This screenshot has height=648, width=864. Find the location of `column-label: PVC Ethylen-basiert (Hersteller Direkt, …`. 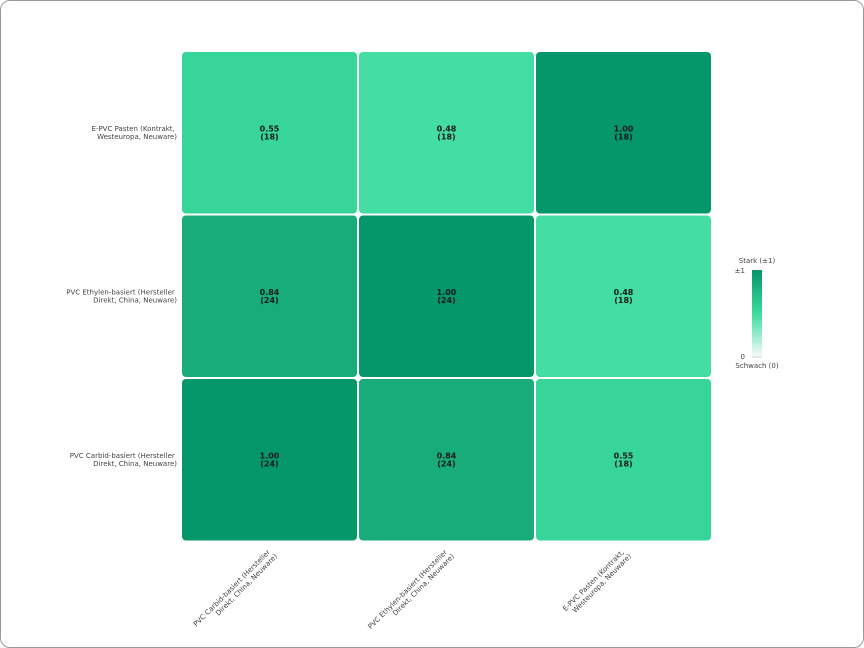

column-label: PVC Ethylen-basiert (Hersteller Direkt, … is located at coordinates (412, 592).